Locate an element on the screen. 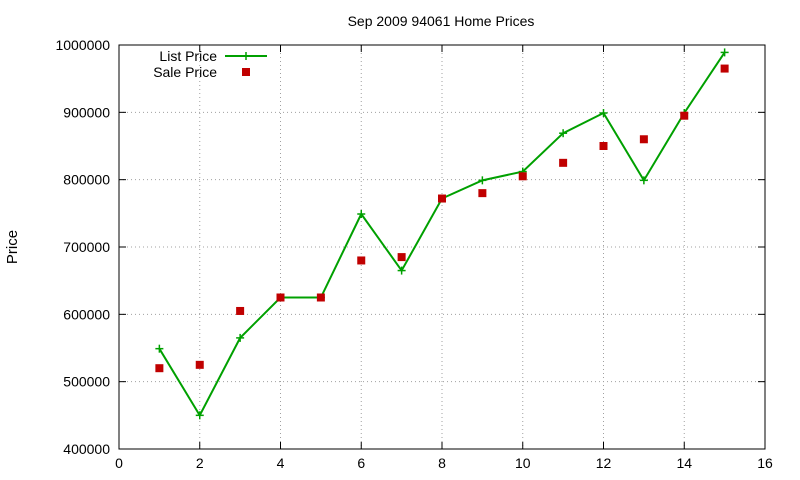 This screenshot has width=800, height=480. x-tick-label: 4 is located at coordinates (281, 463).